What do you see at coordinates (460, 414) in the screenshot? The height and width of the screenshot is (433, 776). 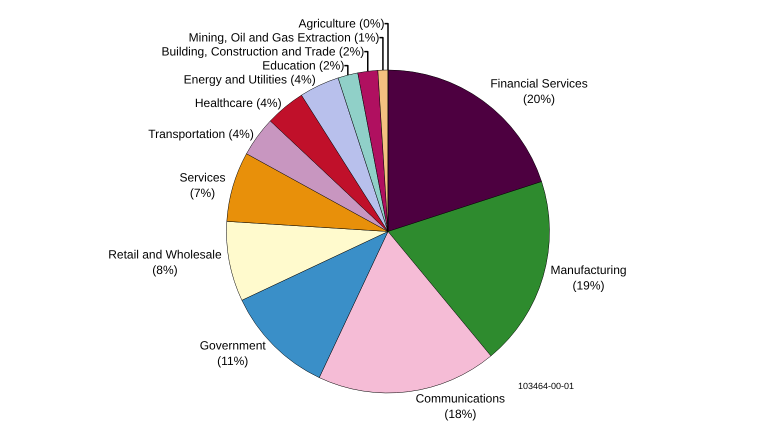 I see `data-label: (18%)` at bounding box center [460, 414].